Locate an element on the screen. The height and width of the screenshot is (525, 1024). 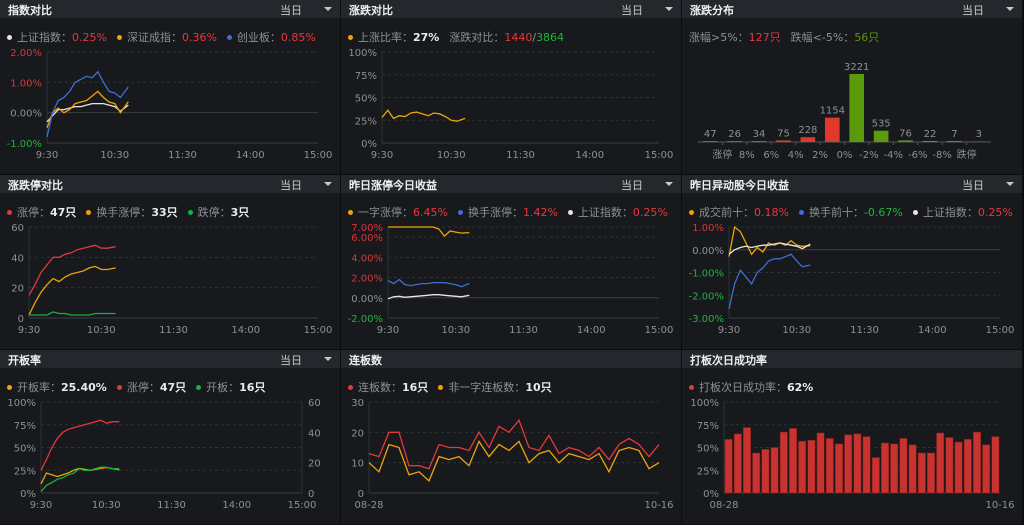
legend-label: 上证指数： is located at coordinates (950, 212).